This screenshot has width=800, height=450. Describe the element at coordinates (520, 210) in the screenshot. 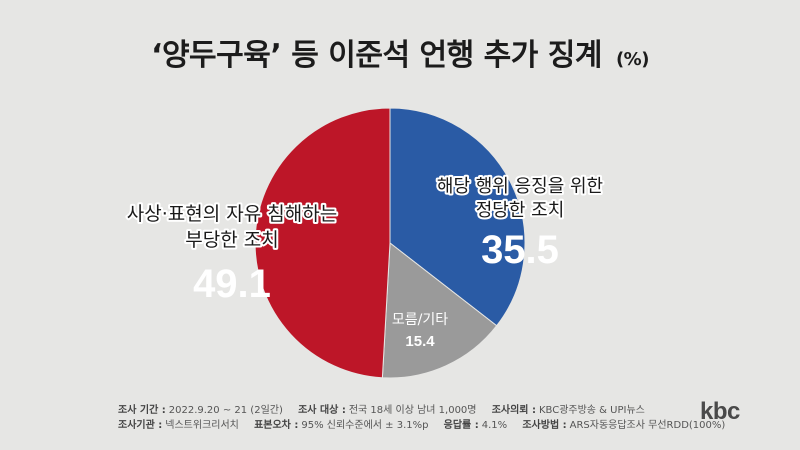

I see `slice-justified-action-label-line-2: 정당한 조치` at that location.